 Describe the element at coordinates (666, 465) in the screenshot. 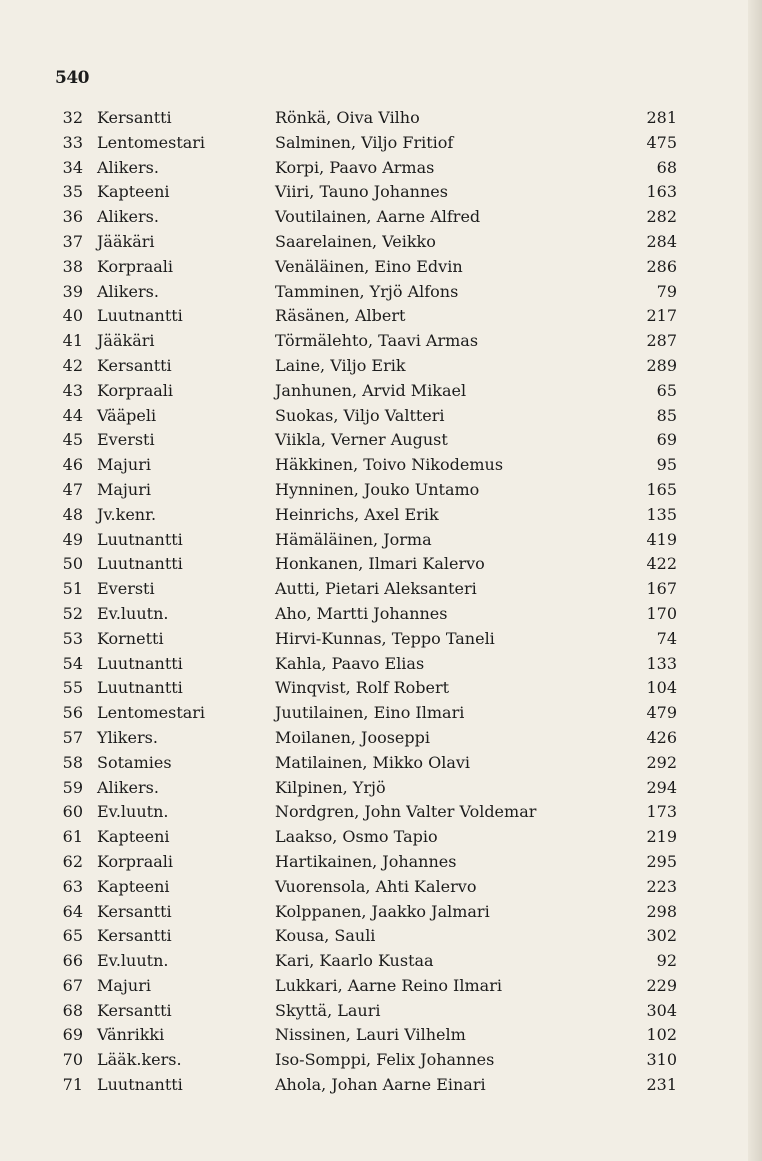

I see `page-reference: 95` at that location.